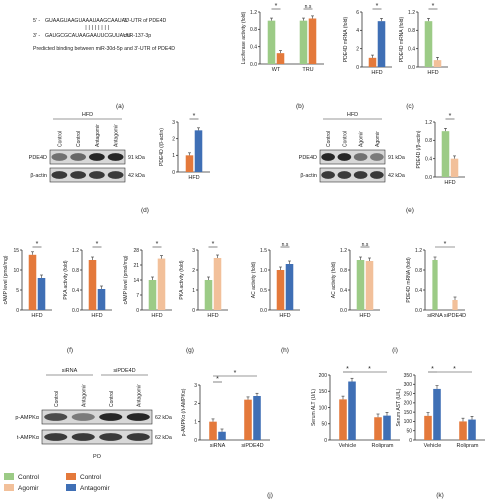  Describe the element at coordinates (38, 158) in the screenshot. I see `blot-row-label: PDE4D` at that location.